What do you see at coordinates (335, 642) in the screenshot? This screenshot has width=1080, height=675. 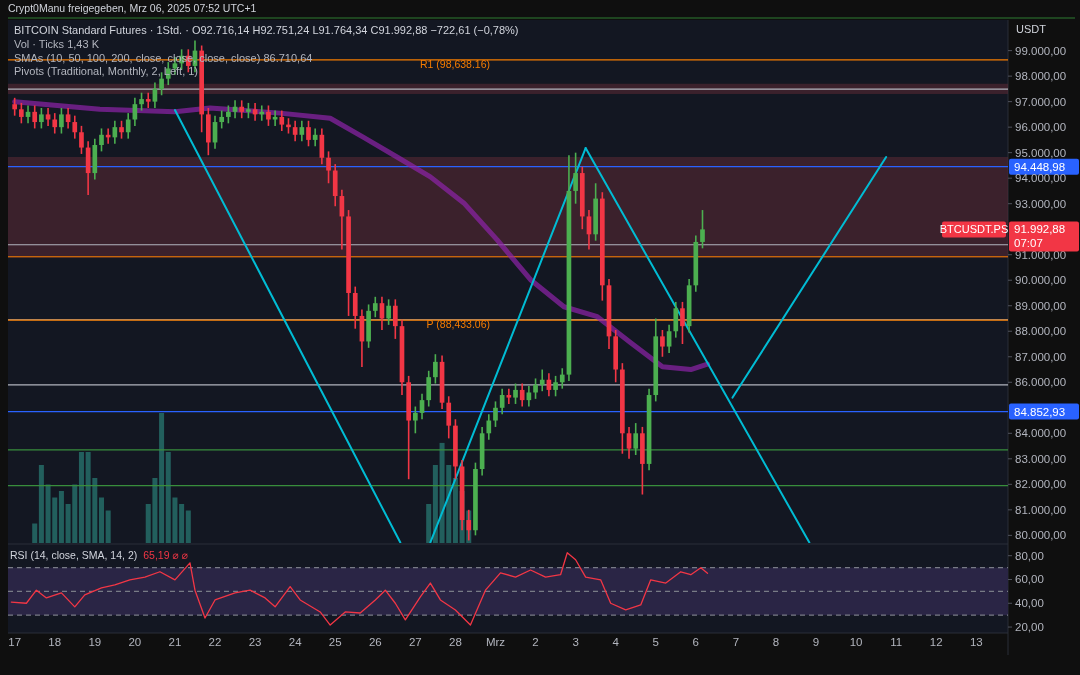 I see `x-tick-label: 25` at bounding box center [335, 642].